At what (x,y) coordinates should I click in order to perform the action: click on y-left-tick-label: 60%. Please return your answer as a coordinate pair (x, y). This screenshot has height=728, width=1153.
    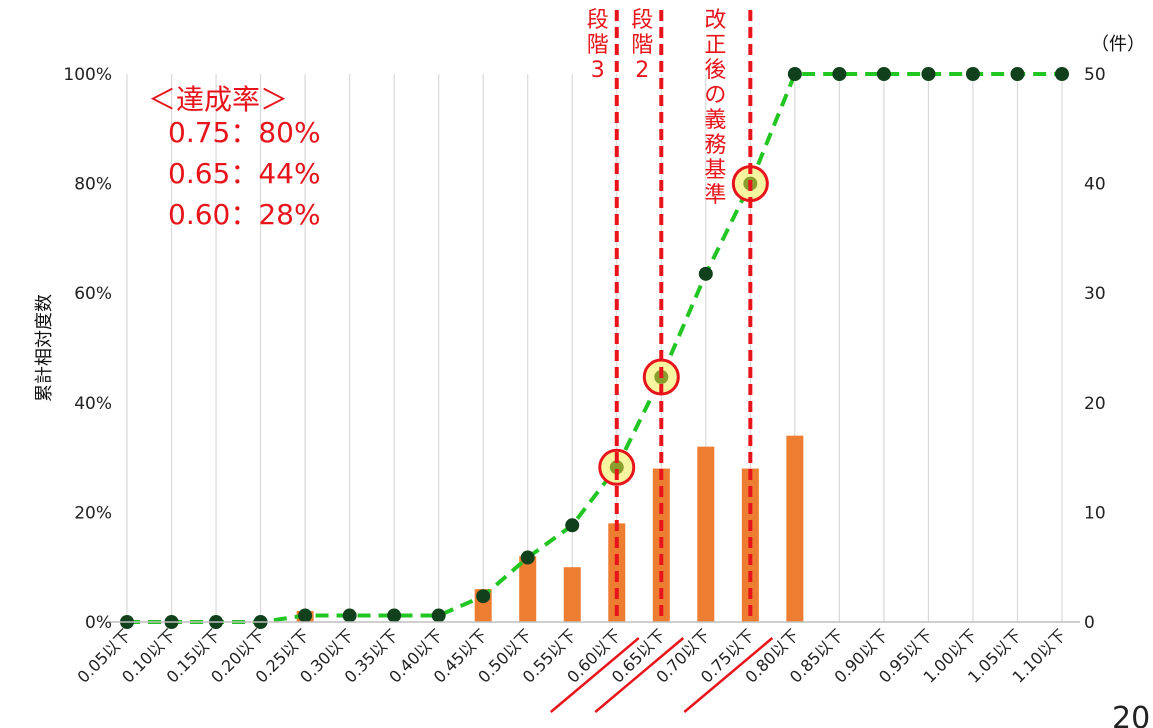
    Looking at the image, I should click on (93, 294).